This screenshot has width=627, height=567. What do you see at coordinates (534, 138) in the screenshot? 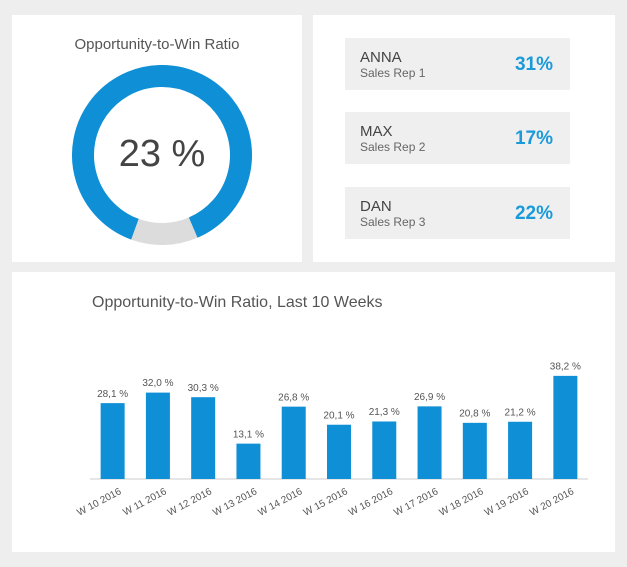
I see `rep-value: 17%` at bounding box center [534, 138].